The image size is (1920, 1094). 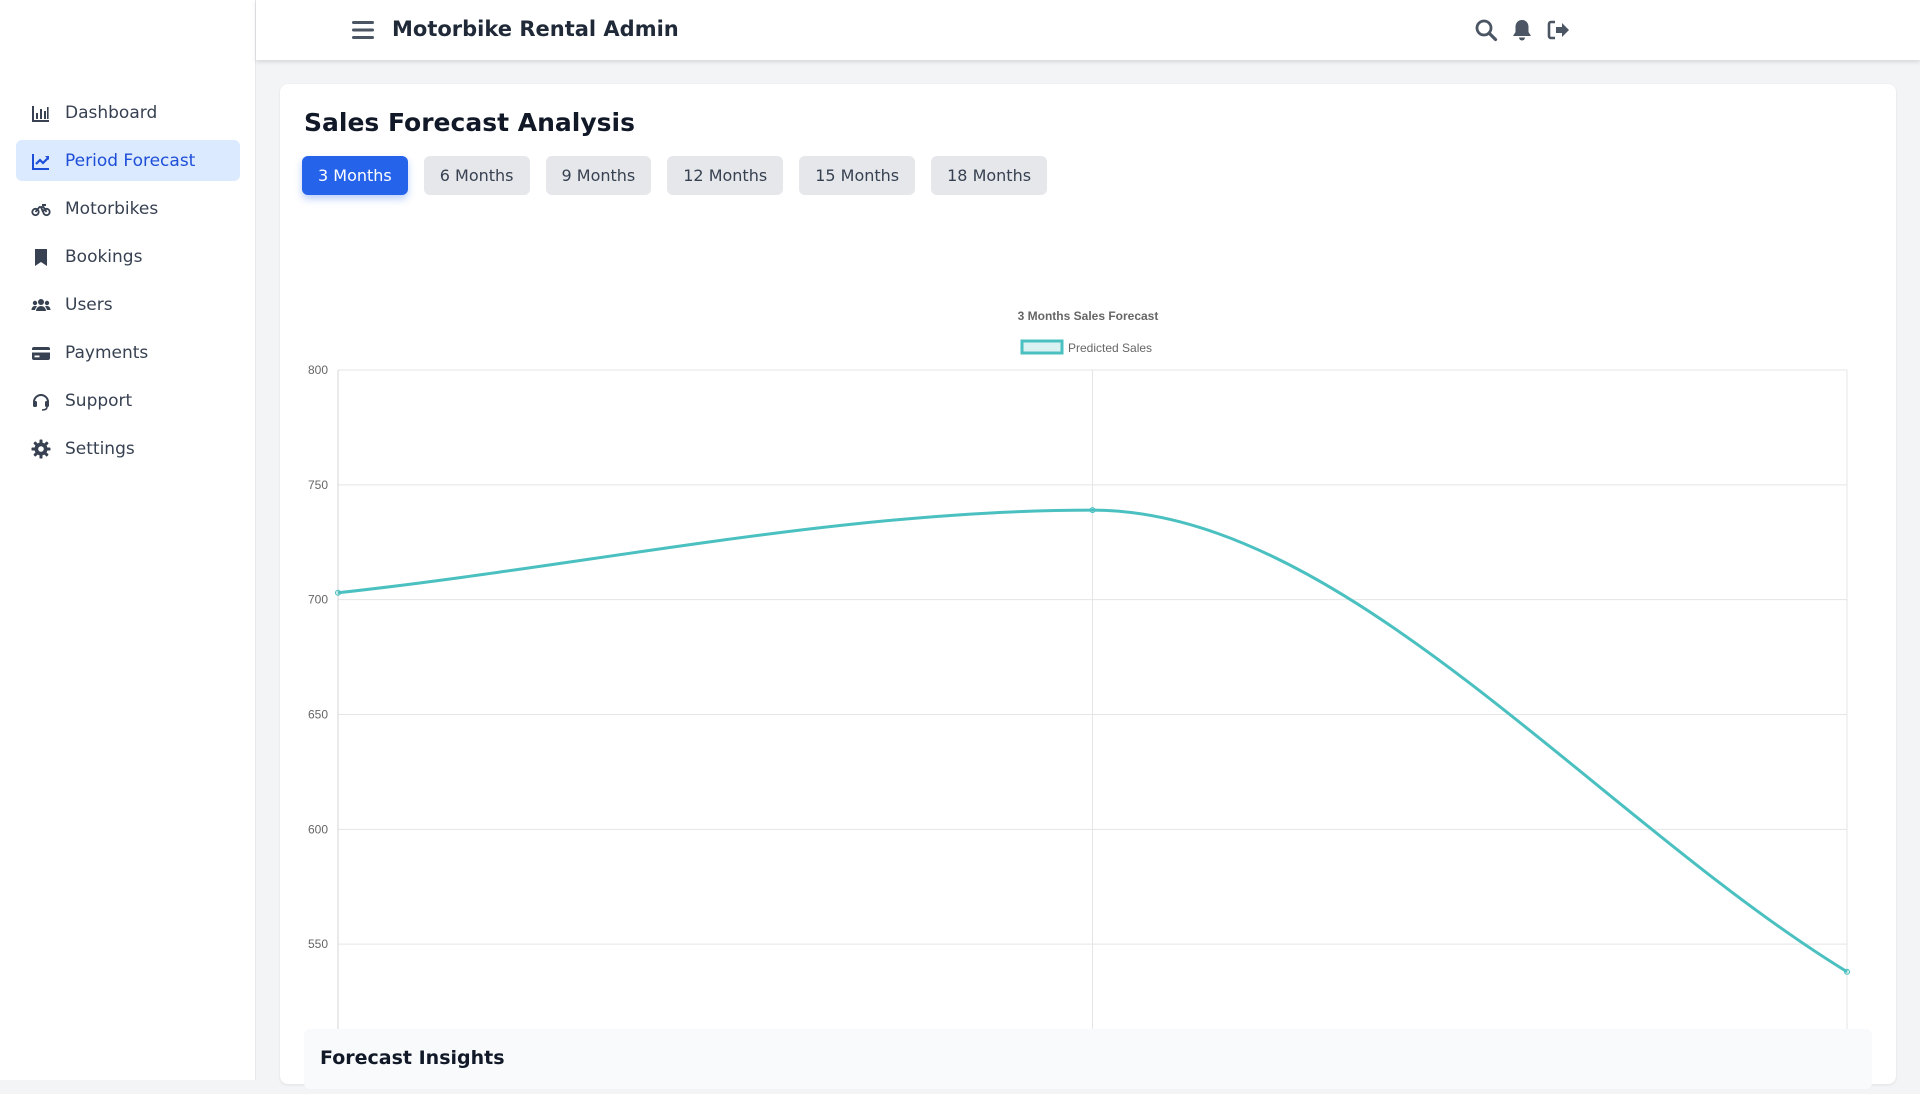 What do you see at coordinates (412, 1058) in the screenshot?
I see `insights-title: Forecast Insights` at bounding box center [412, 1058].